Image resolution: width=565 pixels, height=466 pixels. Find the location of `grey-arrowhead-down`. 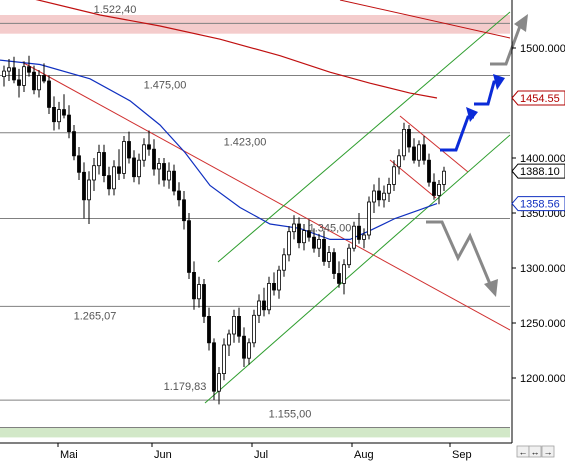

grey-arrowhead-down is located at coordinates (491, 288).